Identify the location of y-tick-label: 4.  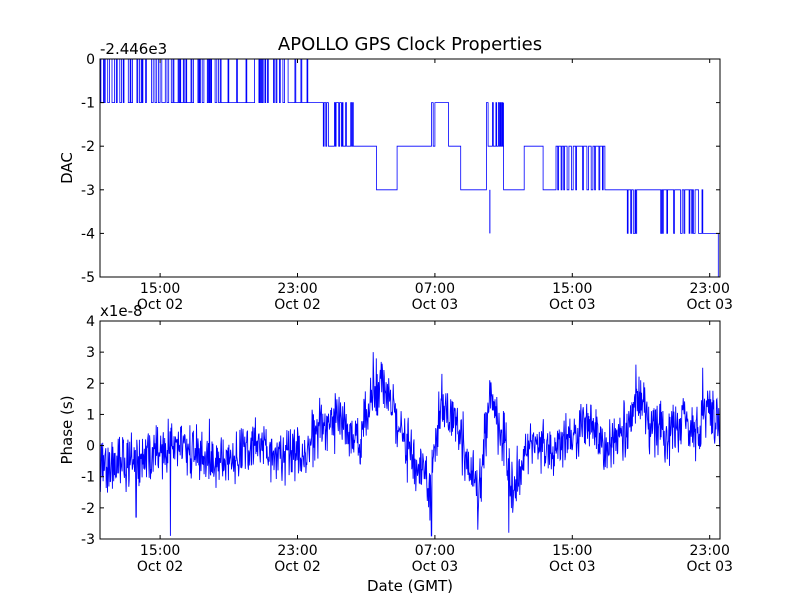
(90, 322).